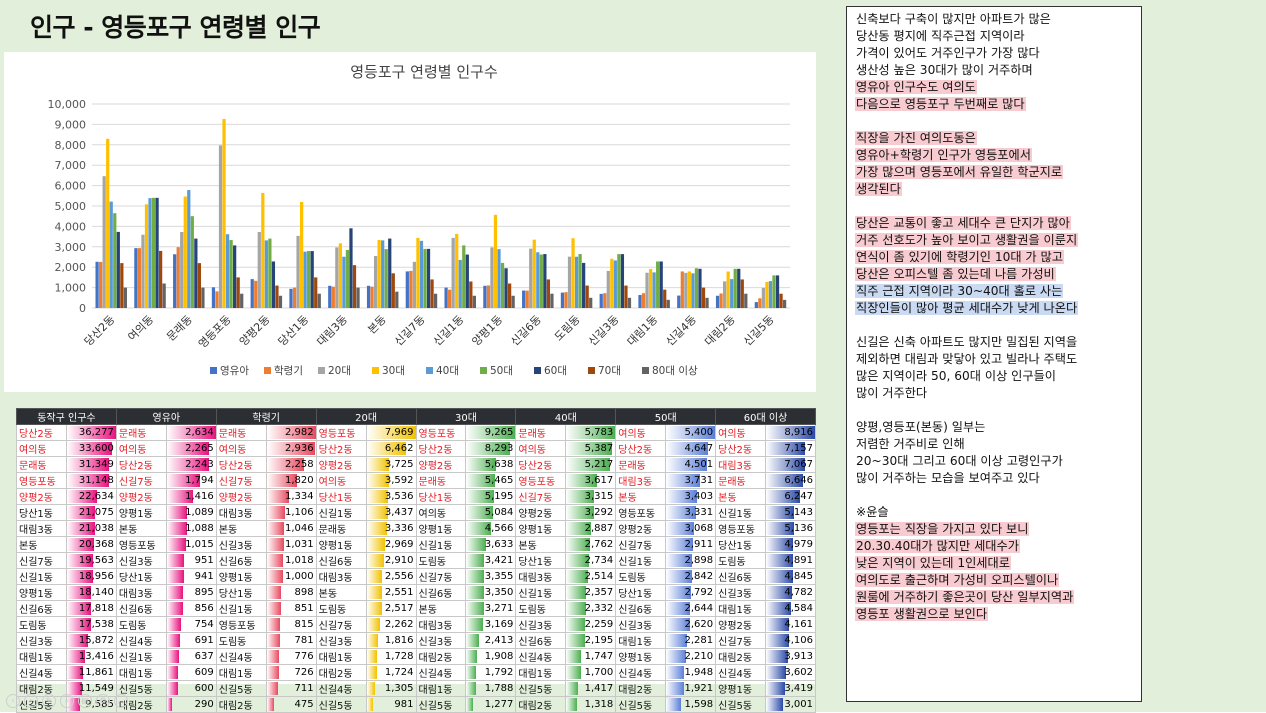 This screenshot has height=713, width=1266. I want to click on value-text: 781, so click(304, 640).